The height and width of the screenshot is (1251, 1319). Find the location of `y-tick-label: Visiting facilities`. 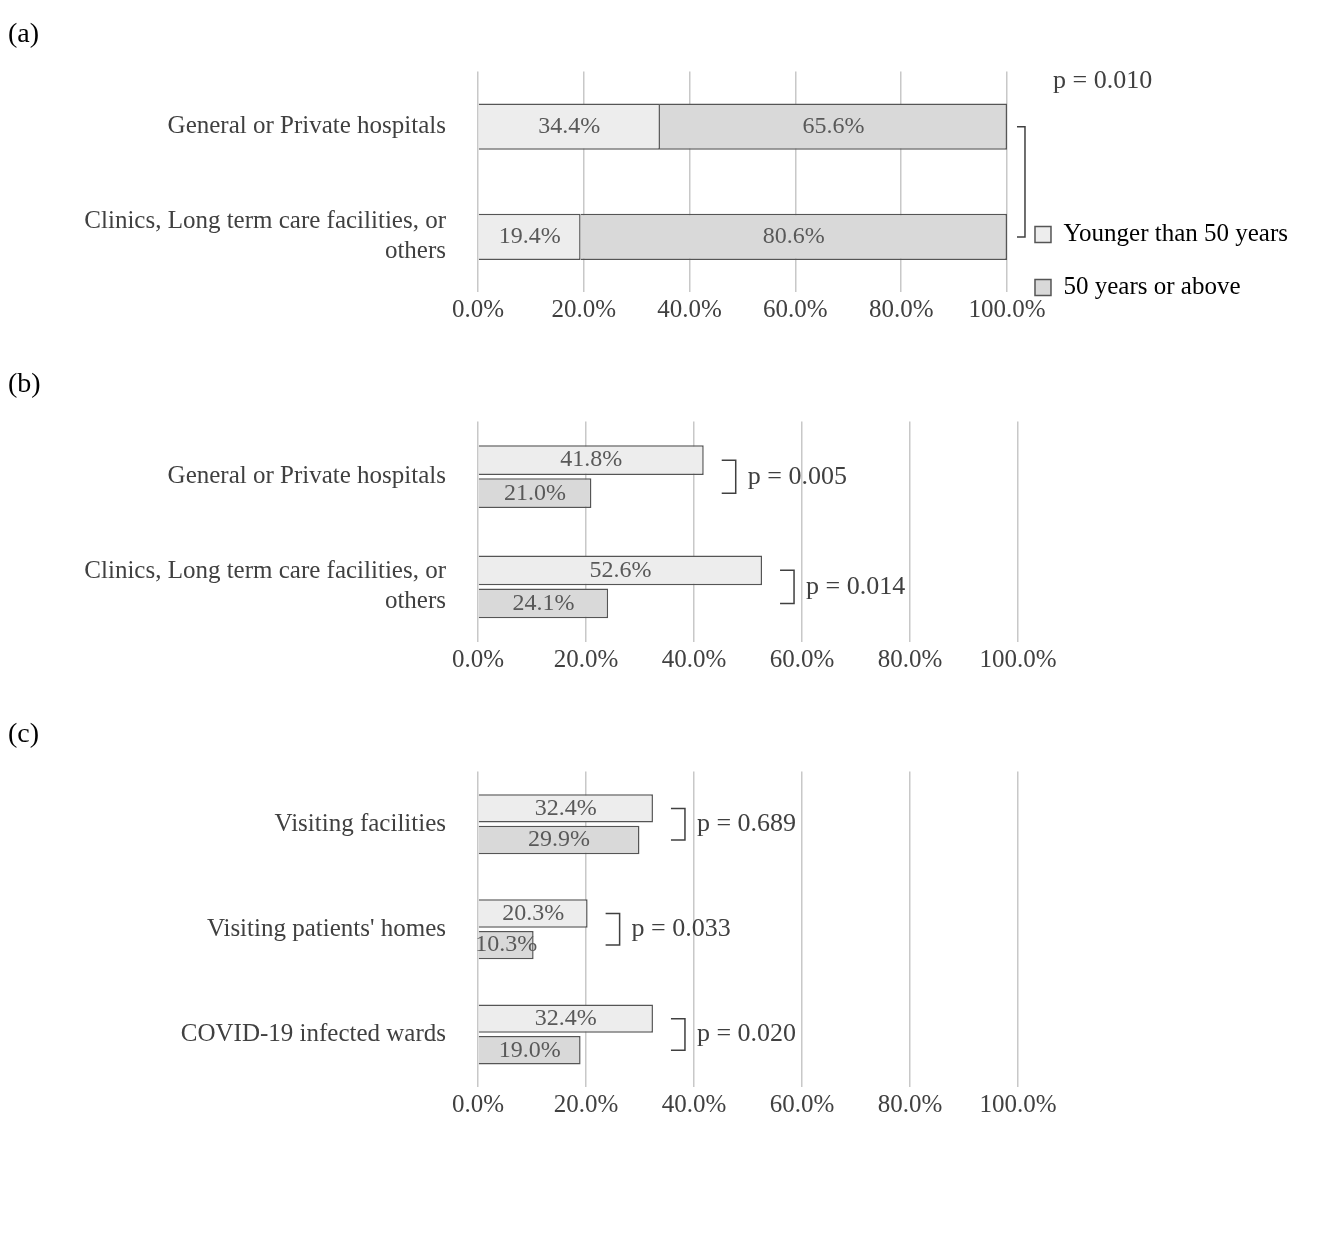

y-tick-label: Visiting facilities is located at coordinates (360, 822).